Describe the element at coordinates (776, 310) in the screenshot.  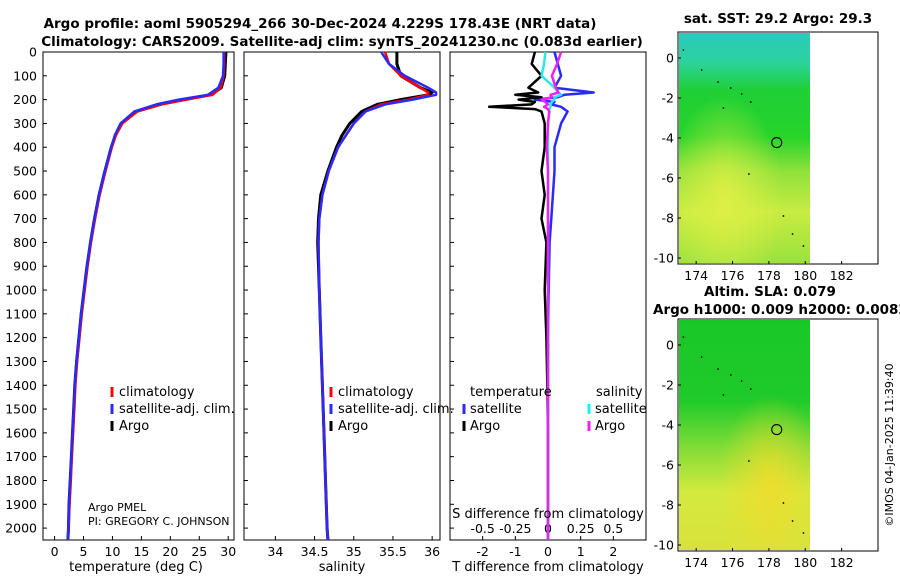
I see `sla-map-title-line2: Argo h1000: 0.009 h2000: 0.0082` at that location.